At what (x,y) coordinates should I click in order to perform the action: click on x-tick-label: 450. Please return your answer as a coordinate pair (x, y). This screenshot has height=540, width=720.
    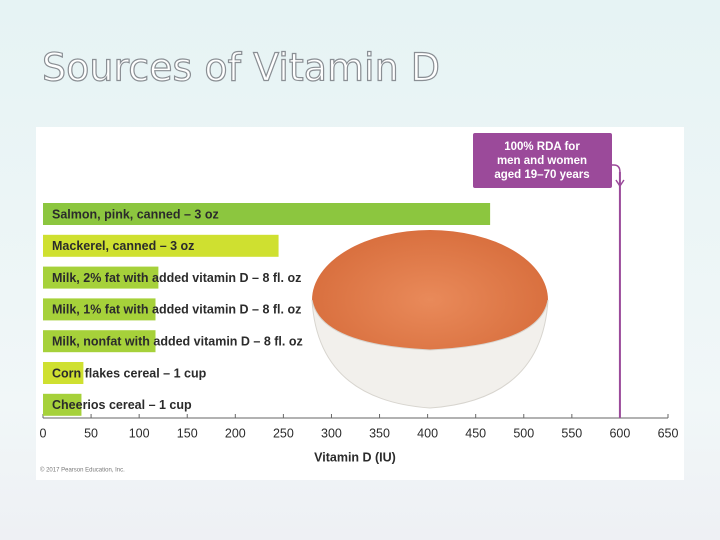
    Looking at the image, I should click on (475, 433).